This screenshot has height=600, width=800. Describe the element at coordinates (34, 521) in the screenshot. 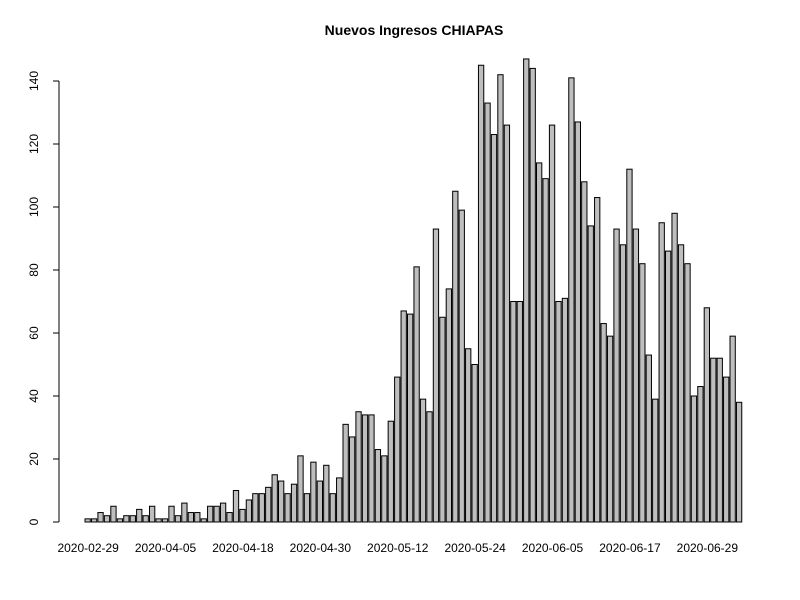

I see `y-tick-label: 0` at that location.